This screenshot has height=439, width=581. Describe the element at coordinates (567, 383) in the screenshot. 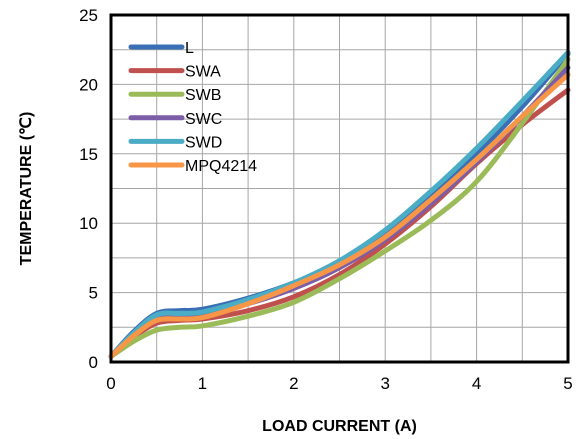

I see `x-tick-label: 5` at that location.